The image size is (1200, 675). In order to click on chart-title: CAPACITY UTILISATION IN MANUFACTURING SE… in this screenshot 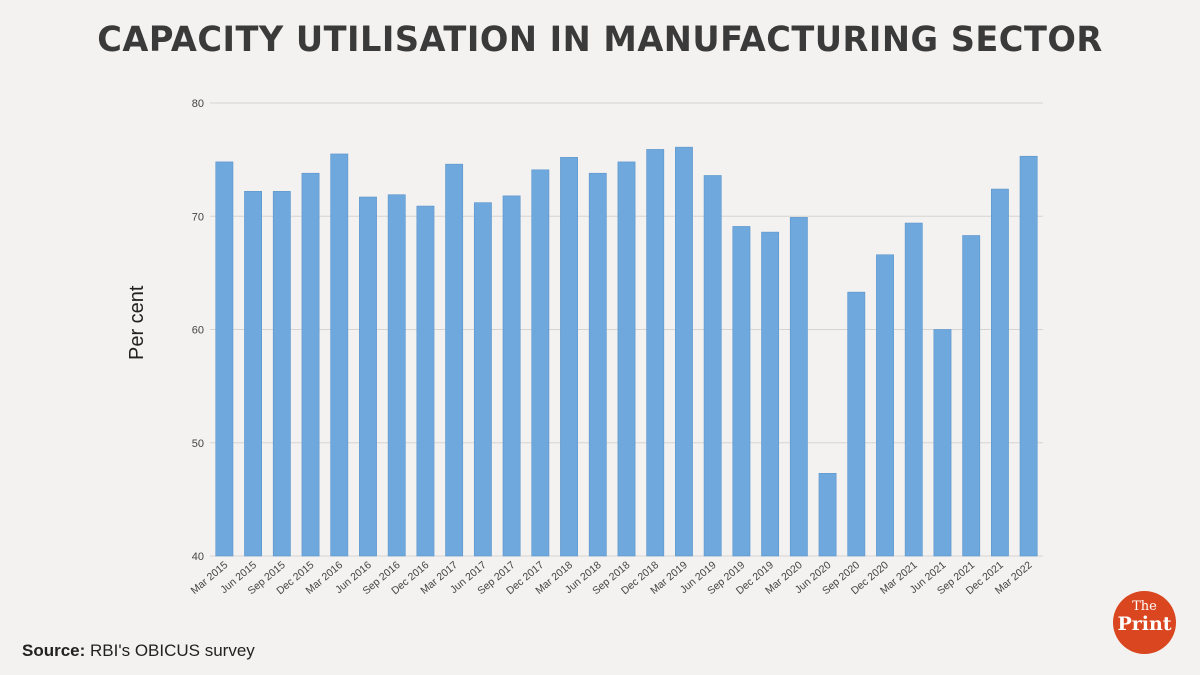, I will do `click(600, 40)`.